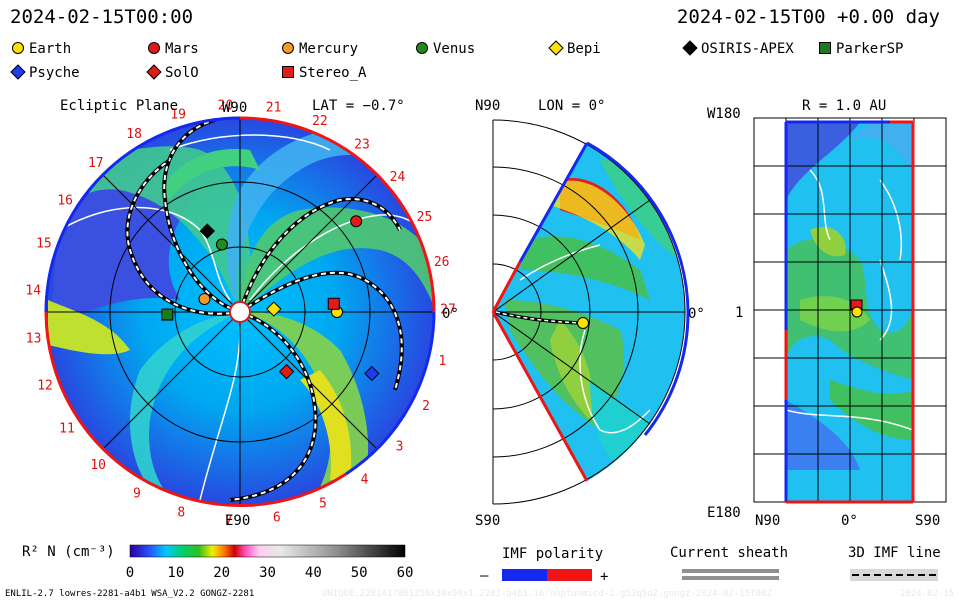 The image size is (960, 600). What do you see at coordinates (274, 309) in the screenshot?
I see `ecliptic-bepi-marker` at bounding box center [274, 309].